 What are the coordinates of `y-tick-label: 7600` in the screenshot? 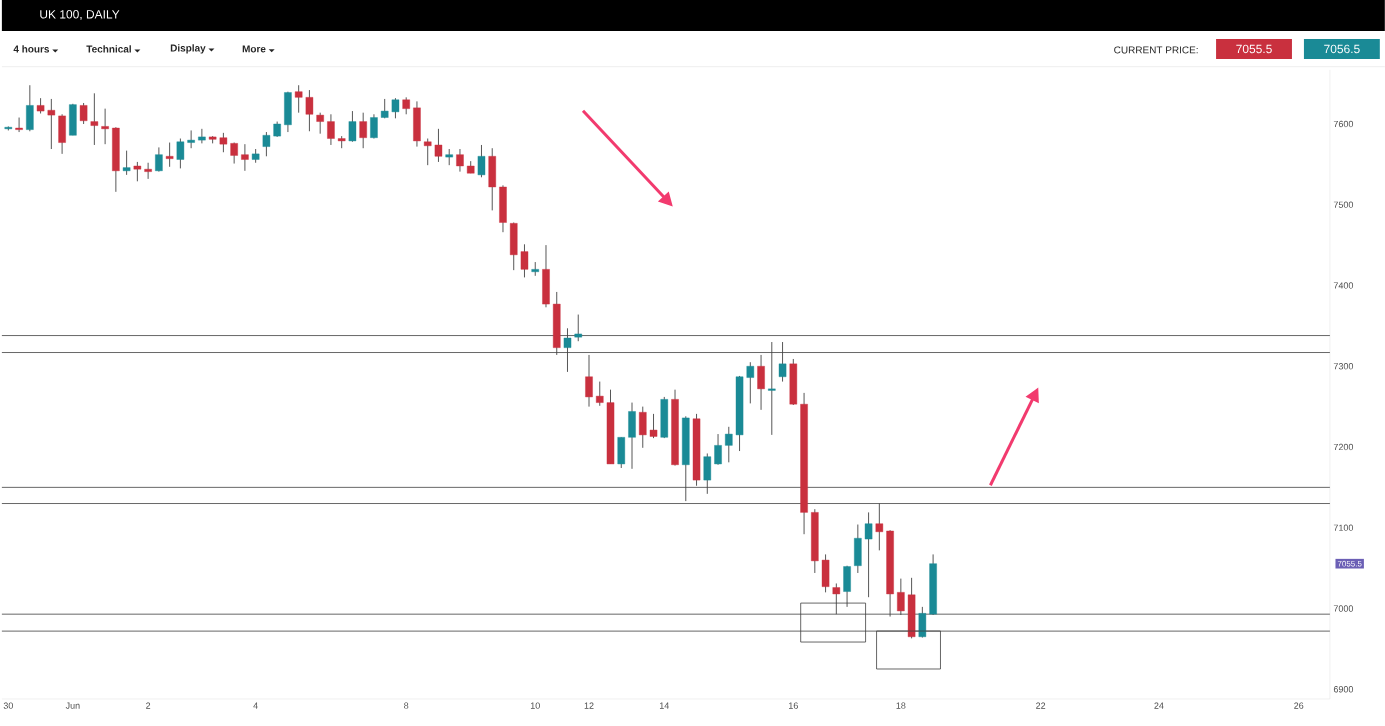 It's located at (1343, 124).